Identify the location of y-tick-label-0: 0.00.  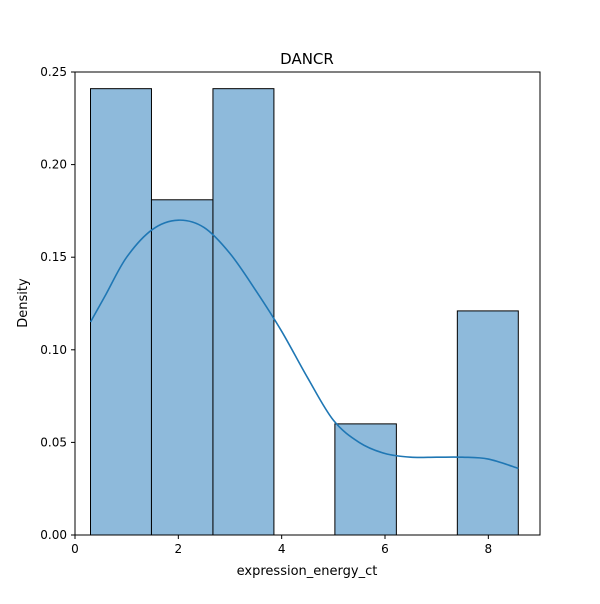
(53, 535).